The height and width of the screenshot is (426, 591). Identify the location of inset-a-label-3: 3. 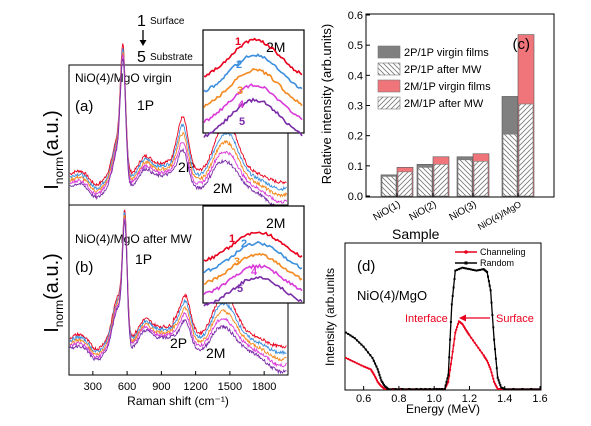
(240, 91).